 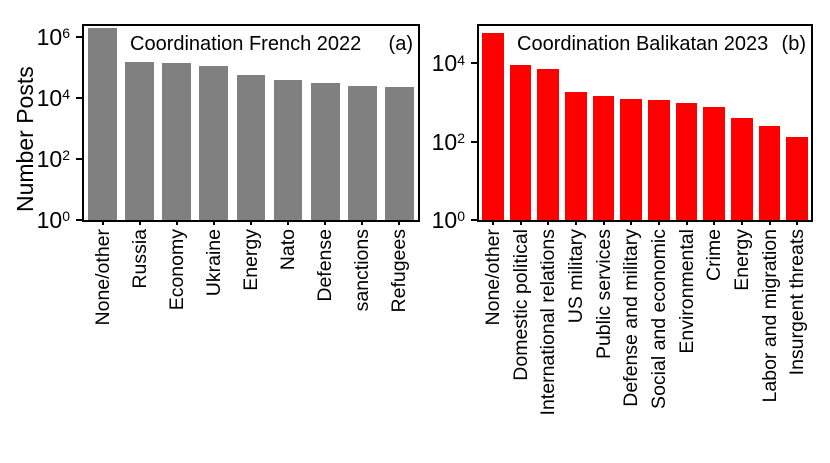 I want to click on bar-us-military, so click(x=576, y=155).